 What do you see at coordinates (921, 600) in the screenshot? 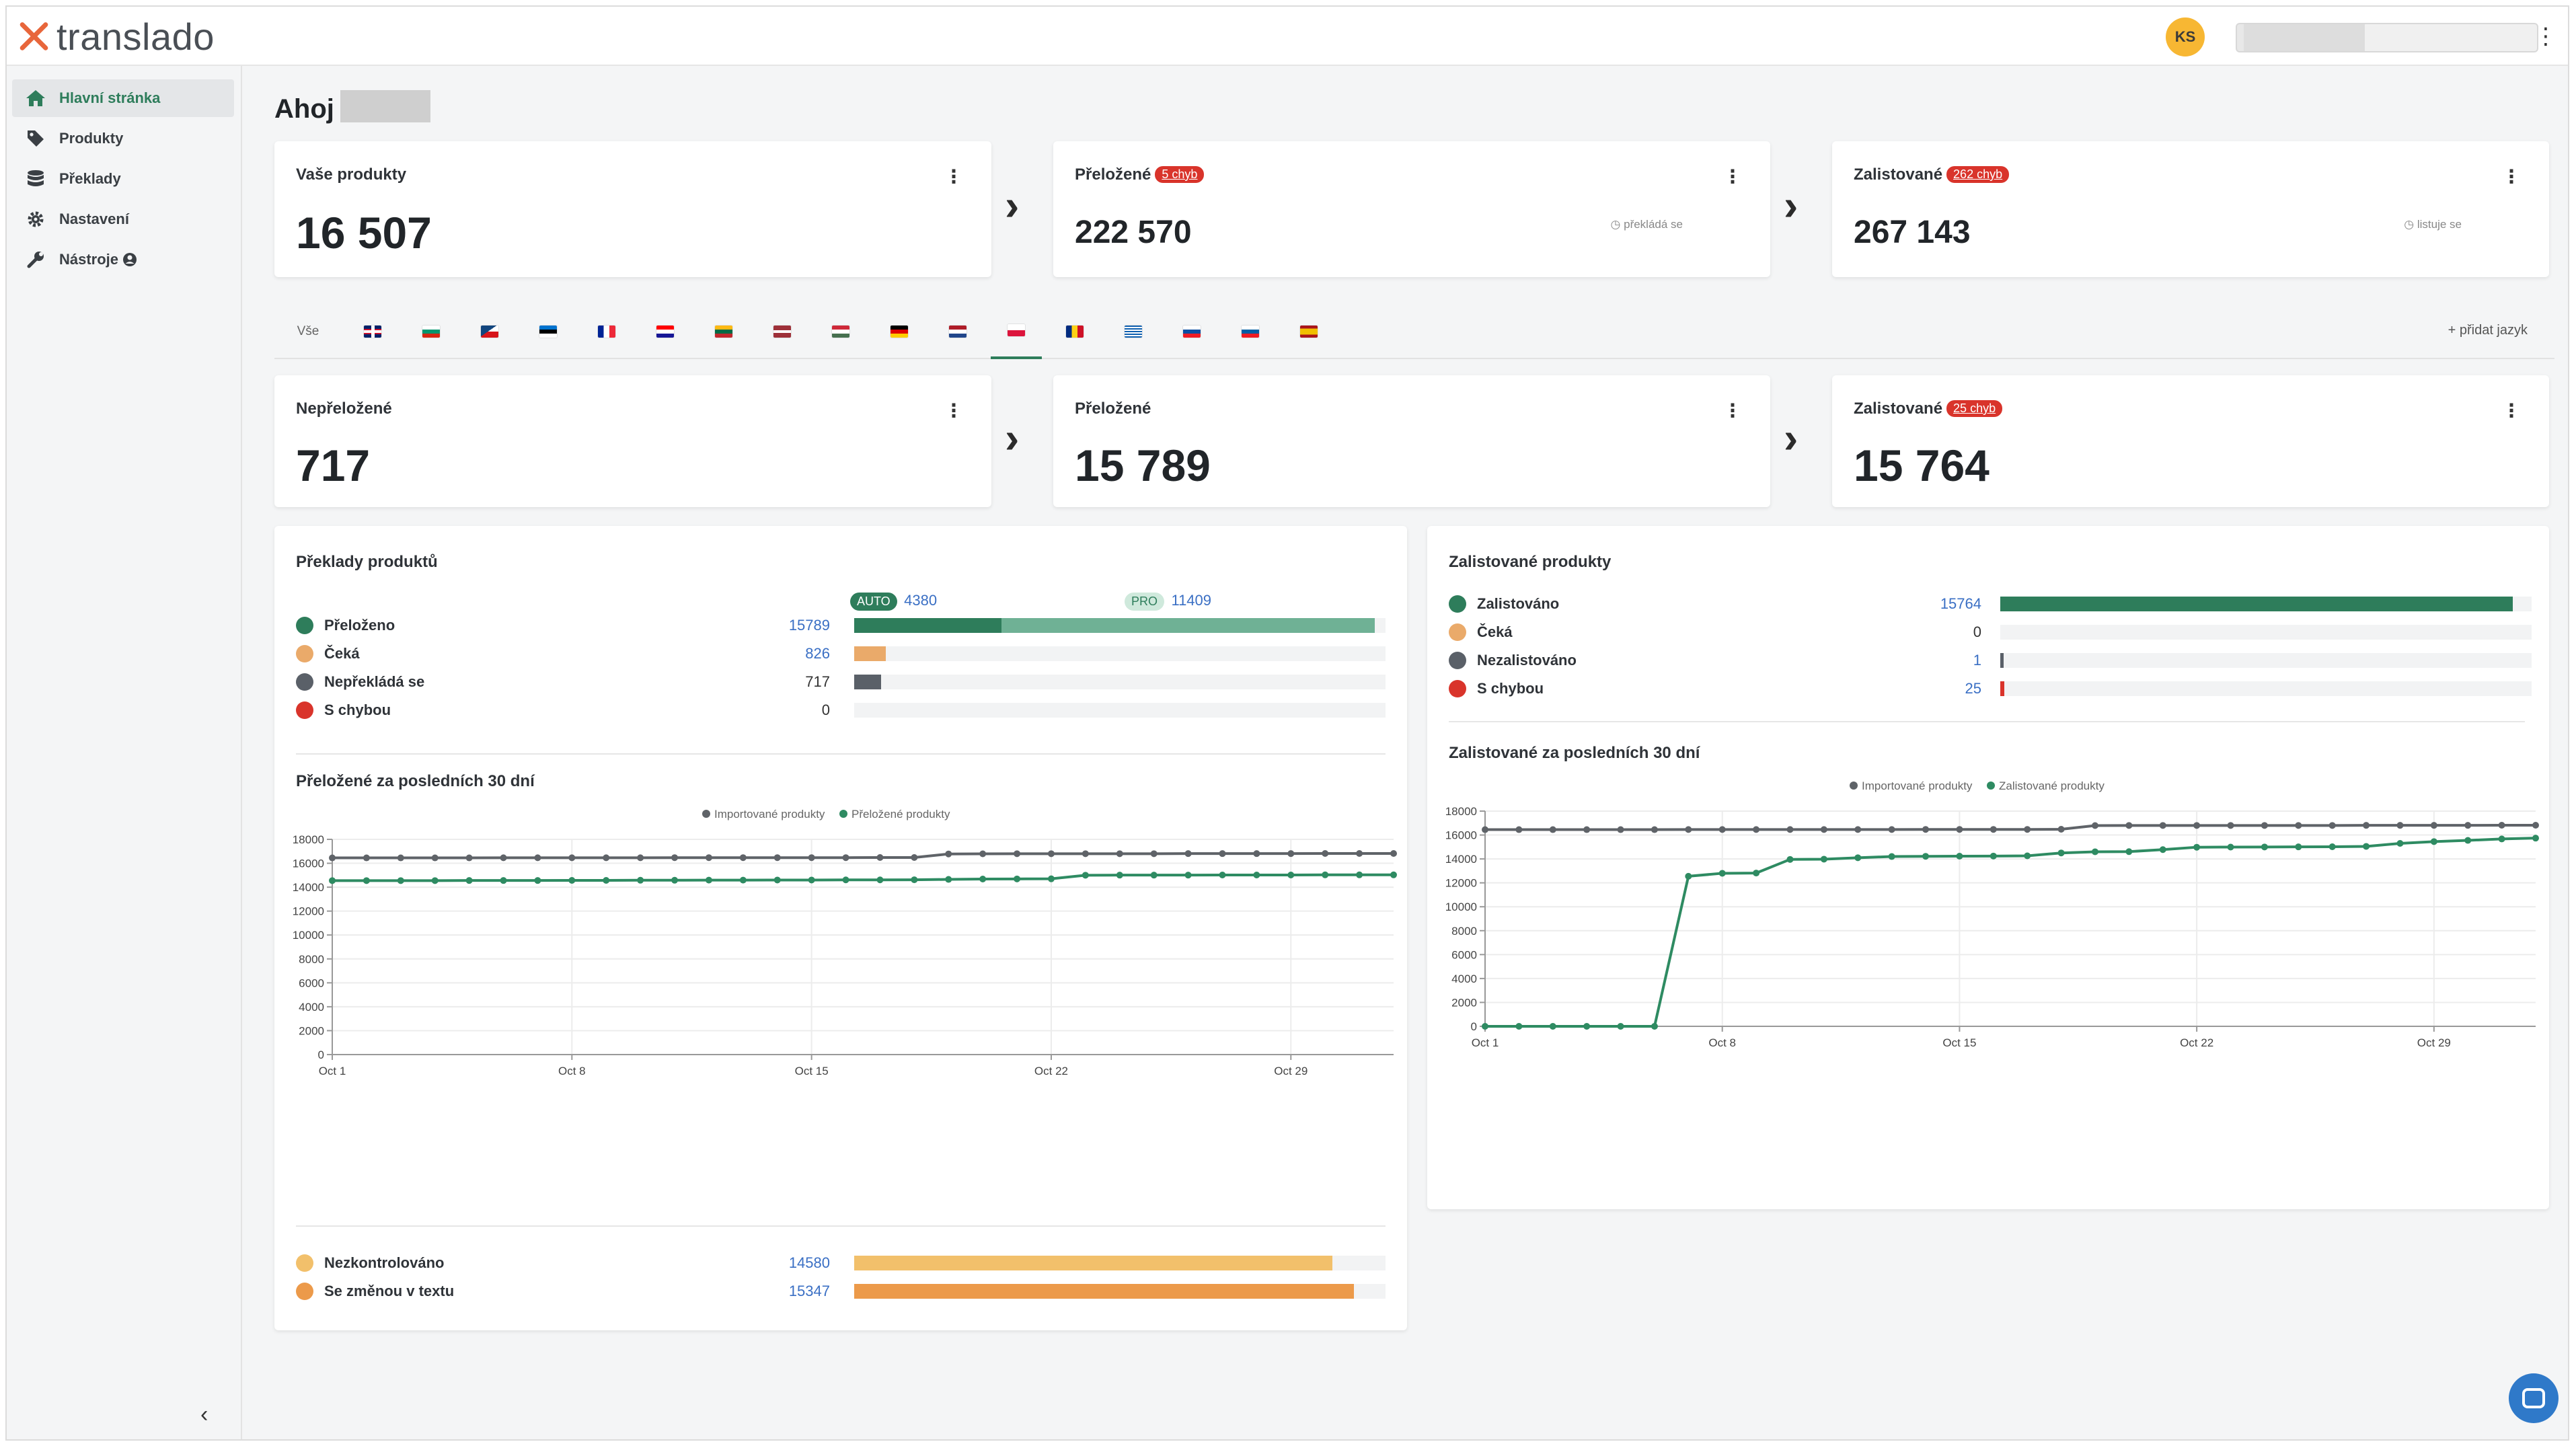
I see `auto-value: 4380` at bounding box center [921, 600].